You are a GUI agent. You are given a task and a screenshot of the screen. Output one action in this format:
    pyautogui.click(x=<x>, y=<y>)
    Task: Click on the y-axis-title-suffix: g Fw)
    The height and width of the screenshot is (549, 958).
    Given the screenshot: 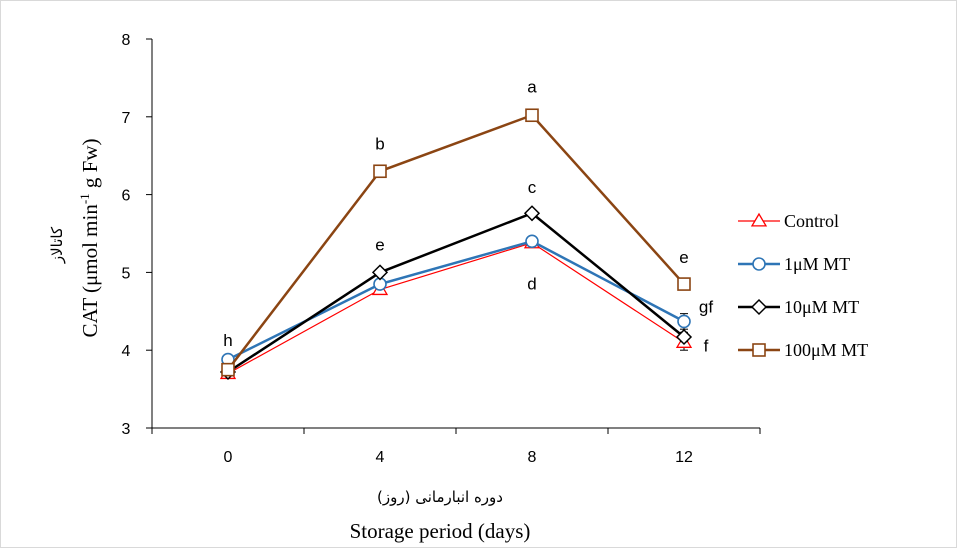 What is the action you would take?
    pyautogui.click(x=90, y=165)
    